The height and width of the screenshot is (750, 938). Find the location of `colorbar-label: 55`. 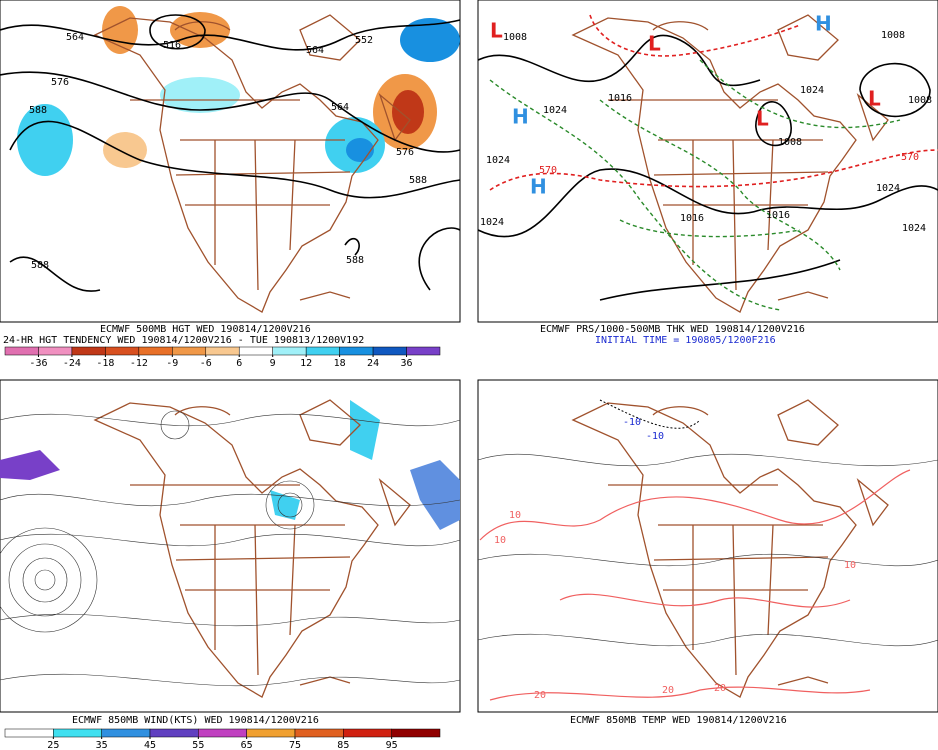

colorbar-label: 55 is located at coordinates (198, 745).